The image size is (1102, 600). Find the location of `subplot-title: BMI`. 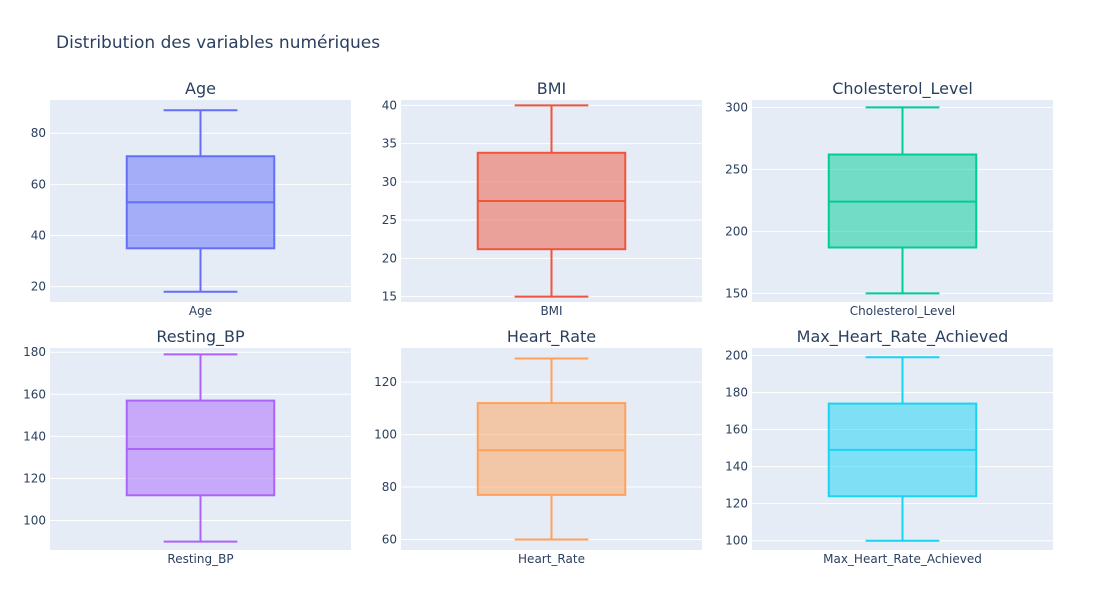

subplot-title: BMI is located at coordinates (552, 88).